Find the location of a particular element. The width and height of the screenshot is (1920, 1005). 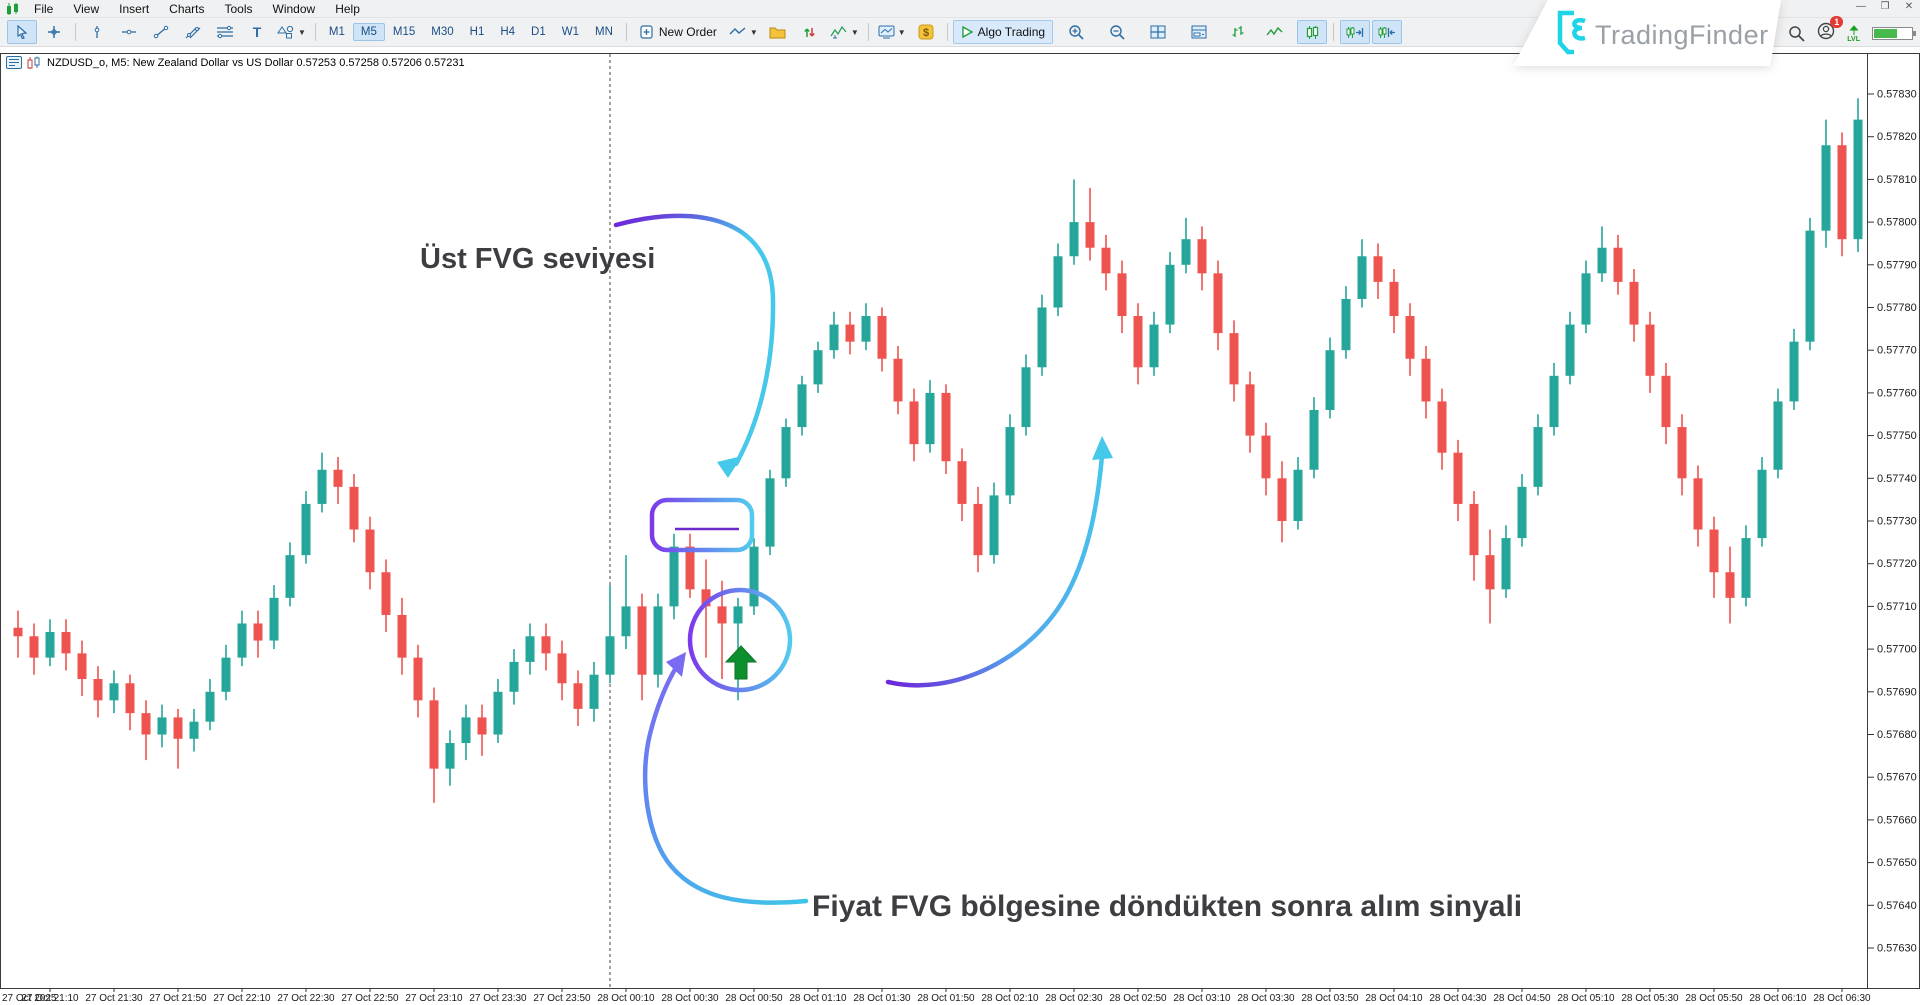

close-button: ✕ is located at coordinates (1909, 6).